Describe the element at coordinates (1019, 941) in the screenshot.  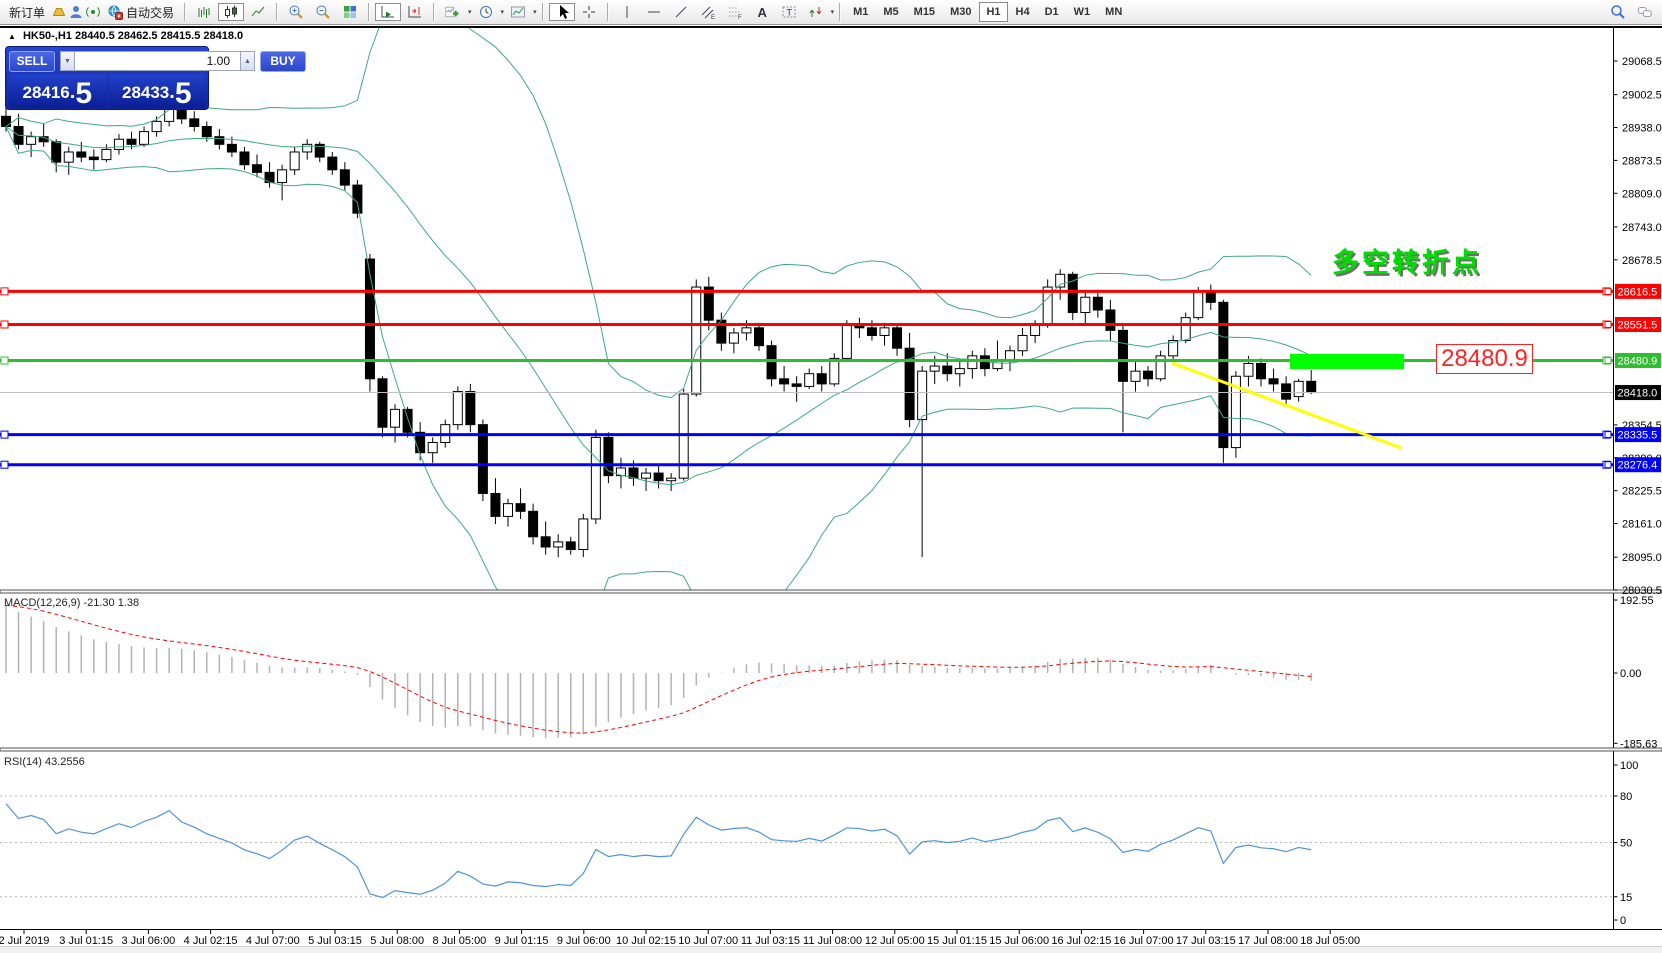
I see `axis-label: 15 Jul 06:00` at that location.